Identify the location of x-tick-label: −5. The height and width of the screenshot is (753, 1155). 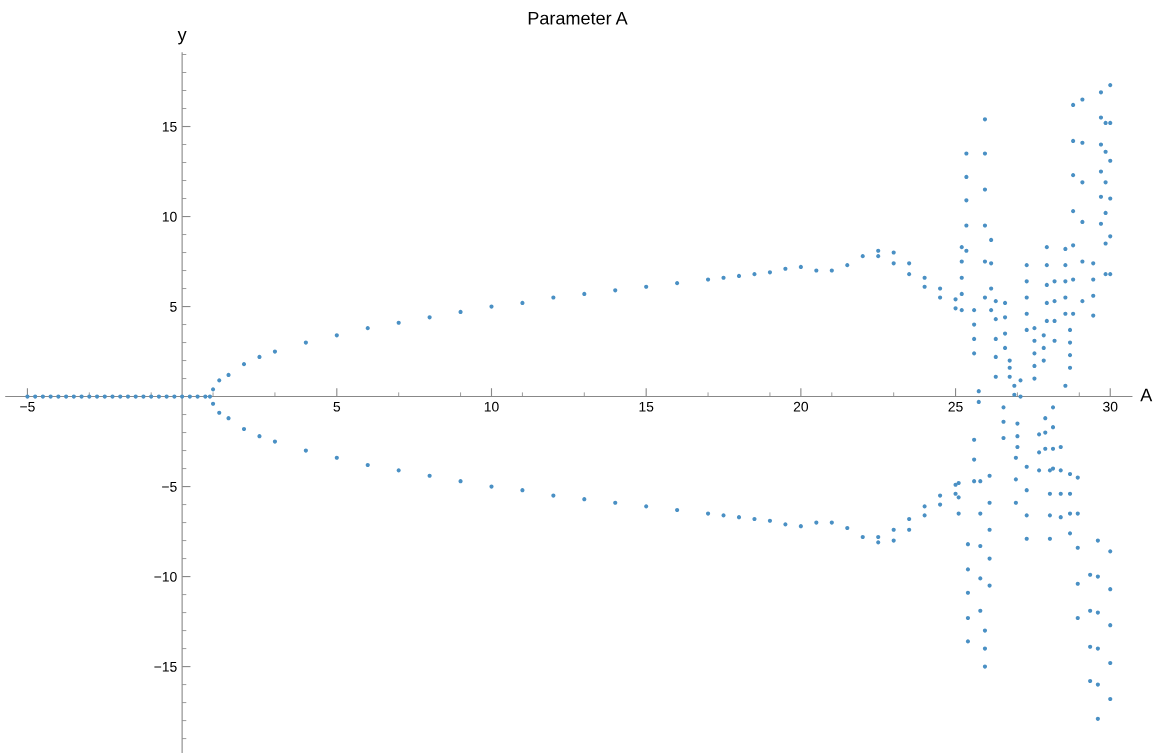
(27, 406).